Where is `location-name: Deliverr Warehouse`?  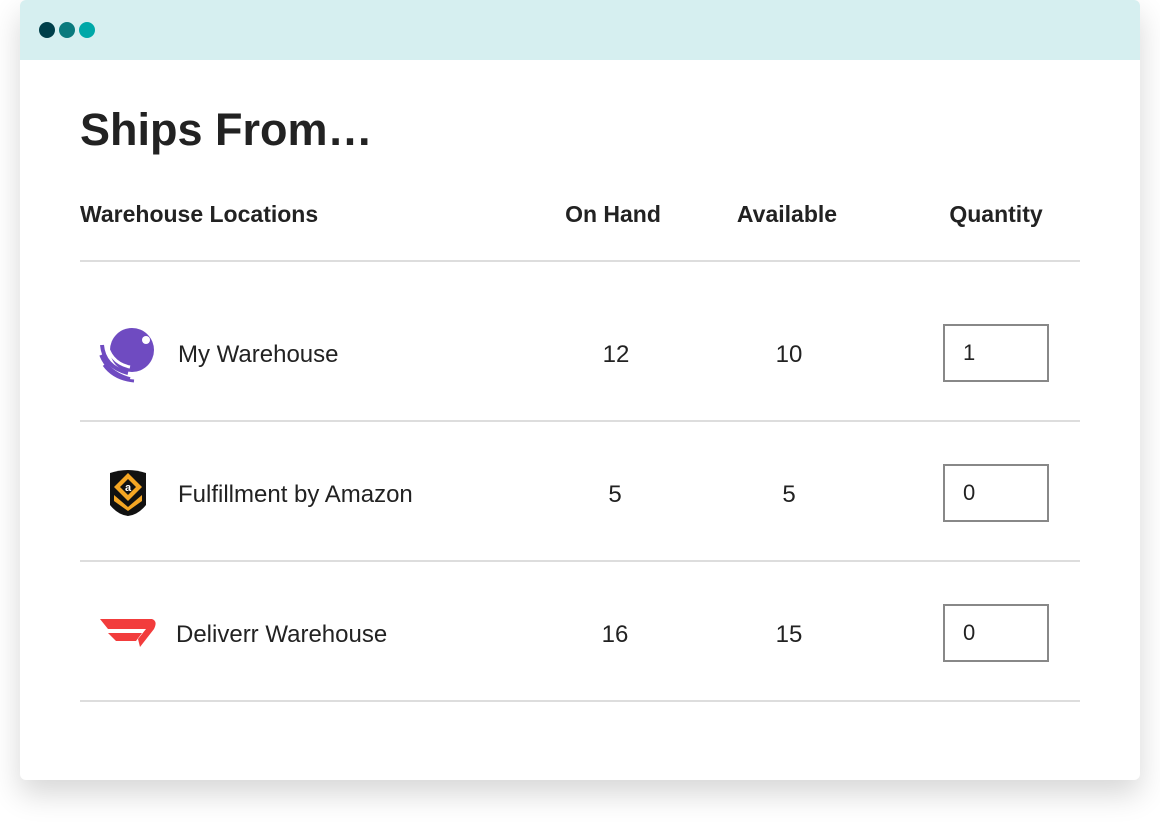 location-name: Deliverr Warehouse is located at coordinates (282, 634).